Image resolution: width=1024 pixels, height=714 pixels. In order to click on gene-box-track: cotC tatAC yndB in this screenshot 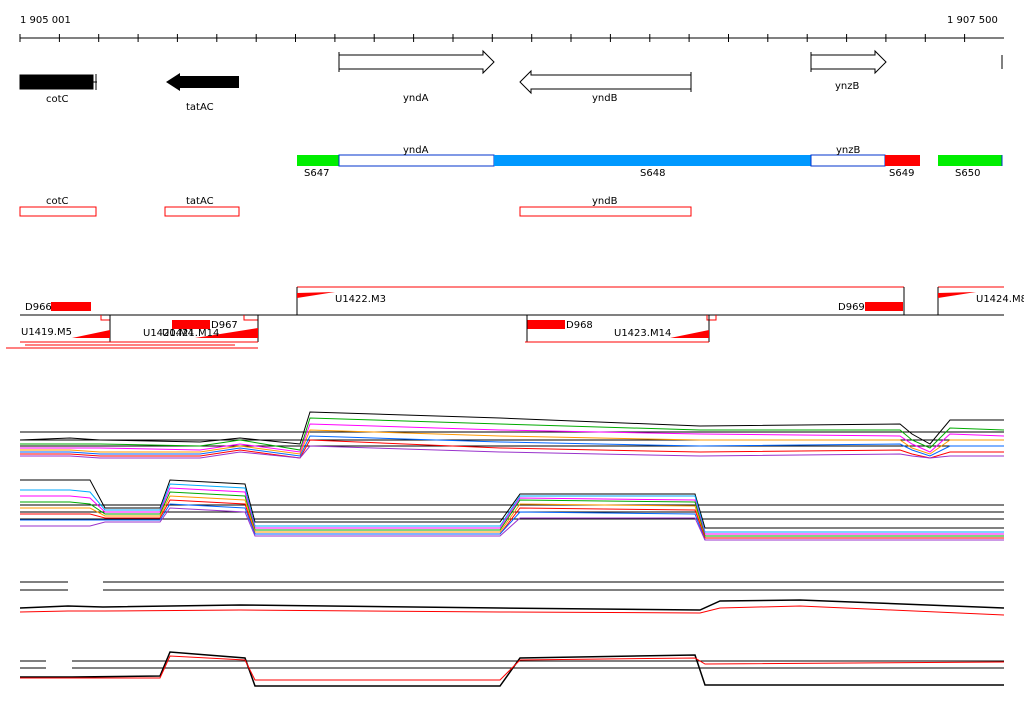, I will do `click(355, 206)`.